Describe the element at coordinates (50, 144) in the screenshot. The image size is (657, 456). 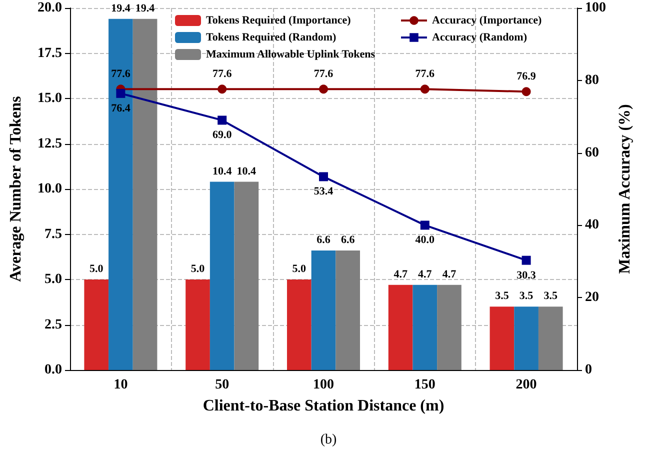
I see `y-tick-label: 12.5` at that location.